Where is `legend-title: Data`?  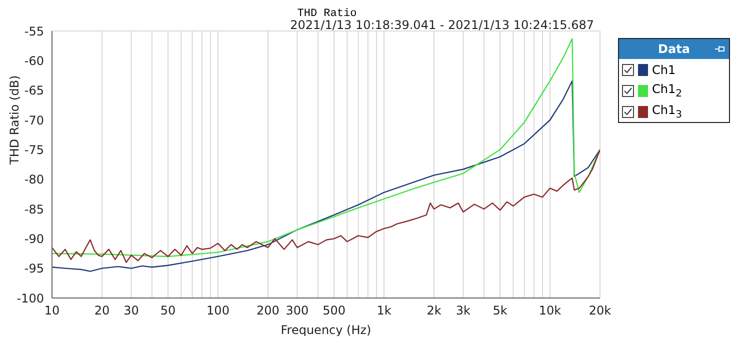
legend-title: Data is located at coordinates (674, 49).